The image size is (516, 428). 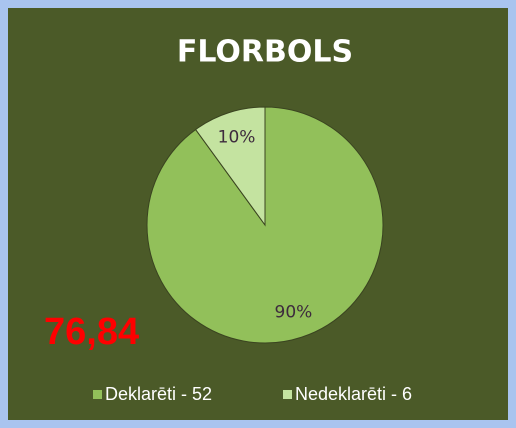 I want to click on pie-slice, so click(x=230, y=166).